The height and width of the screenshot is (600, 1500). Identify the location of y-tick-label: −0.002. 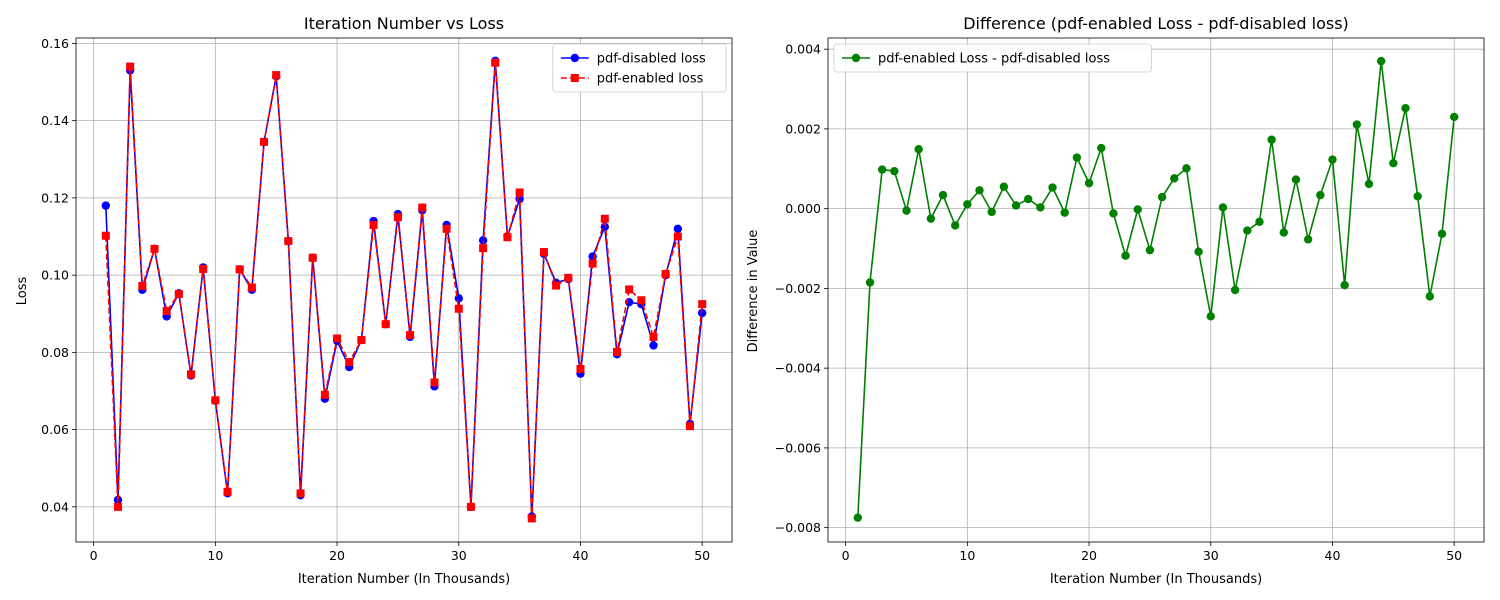
(798, 288).